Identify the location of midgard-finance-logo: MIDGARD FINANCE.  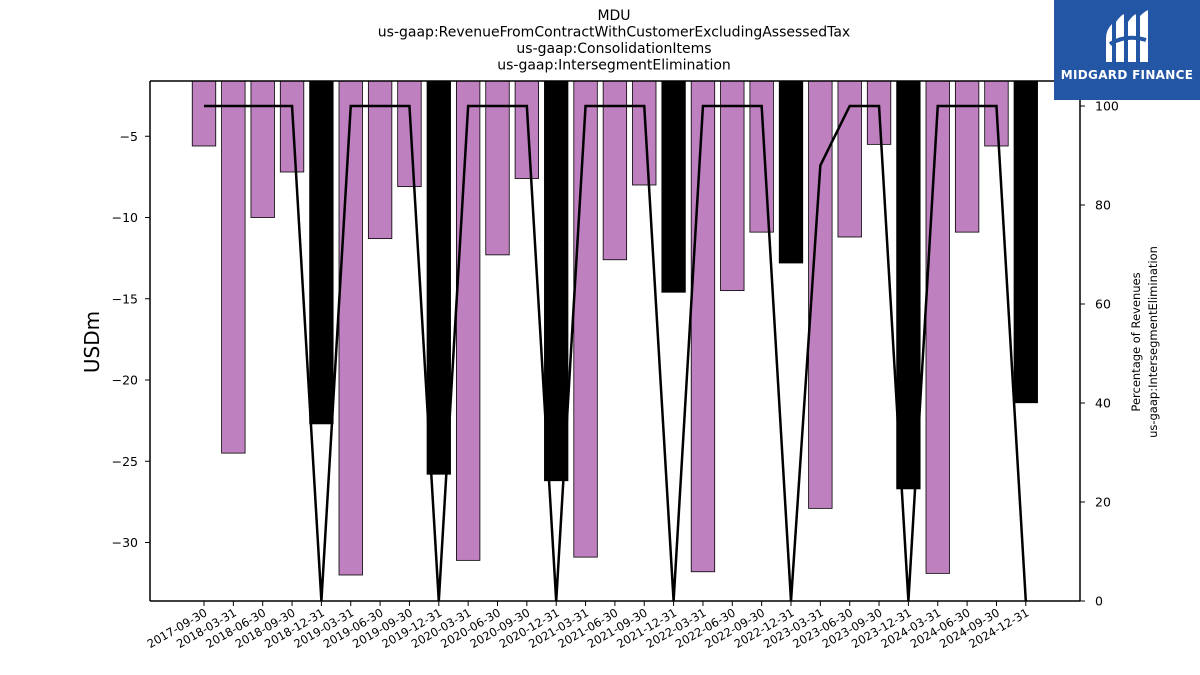
(1127, 50).